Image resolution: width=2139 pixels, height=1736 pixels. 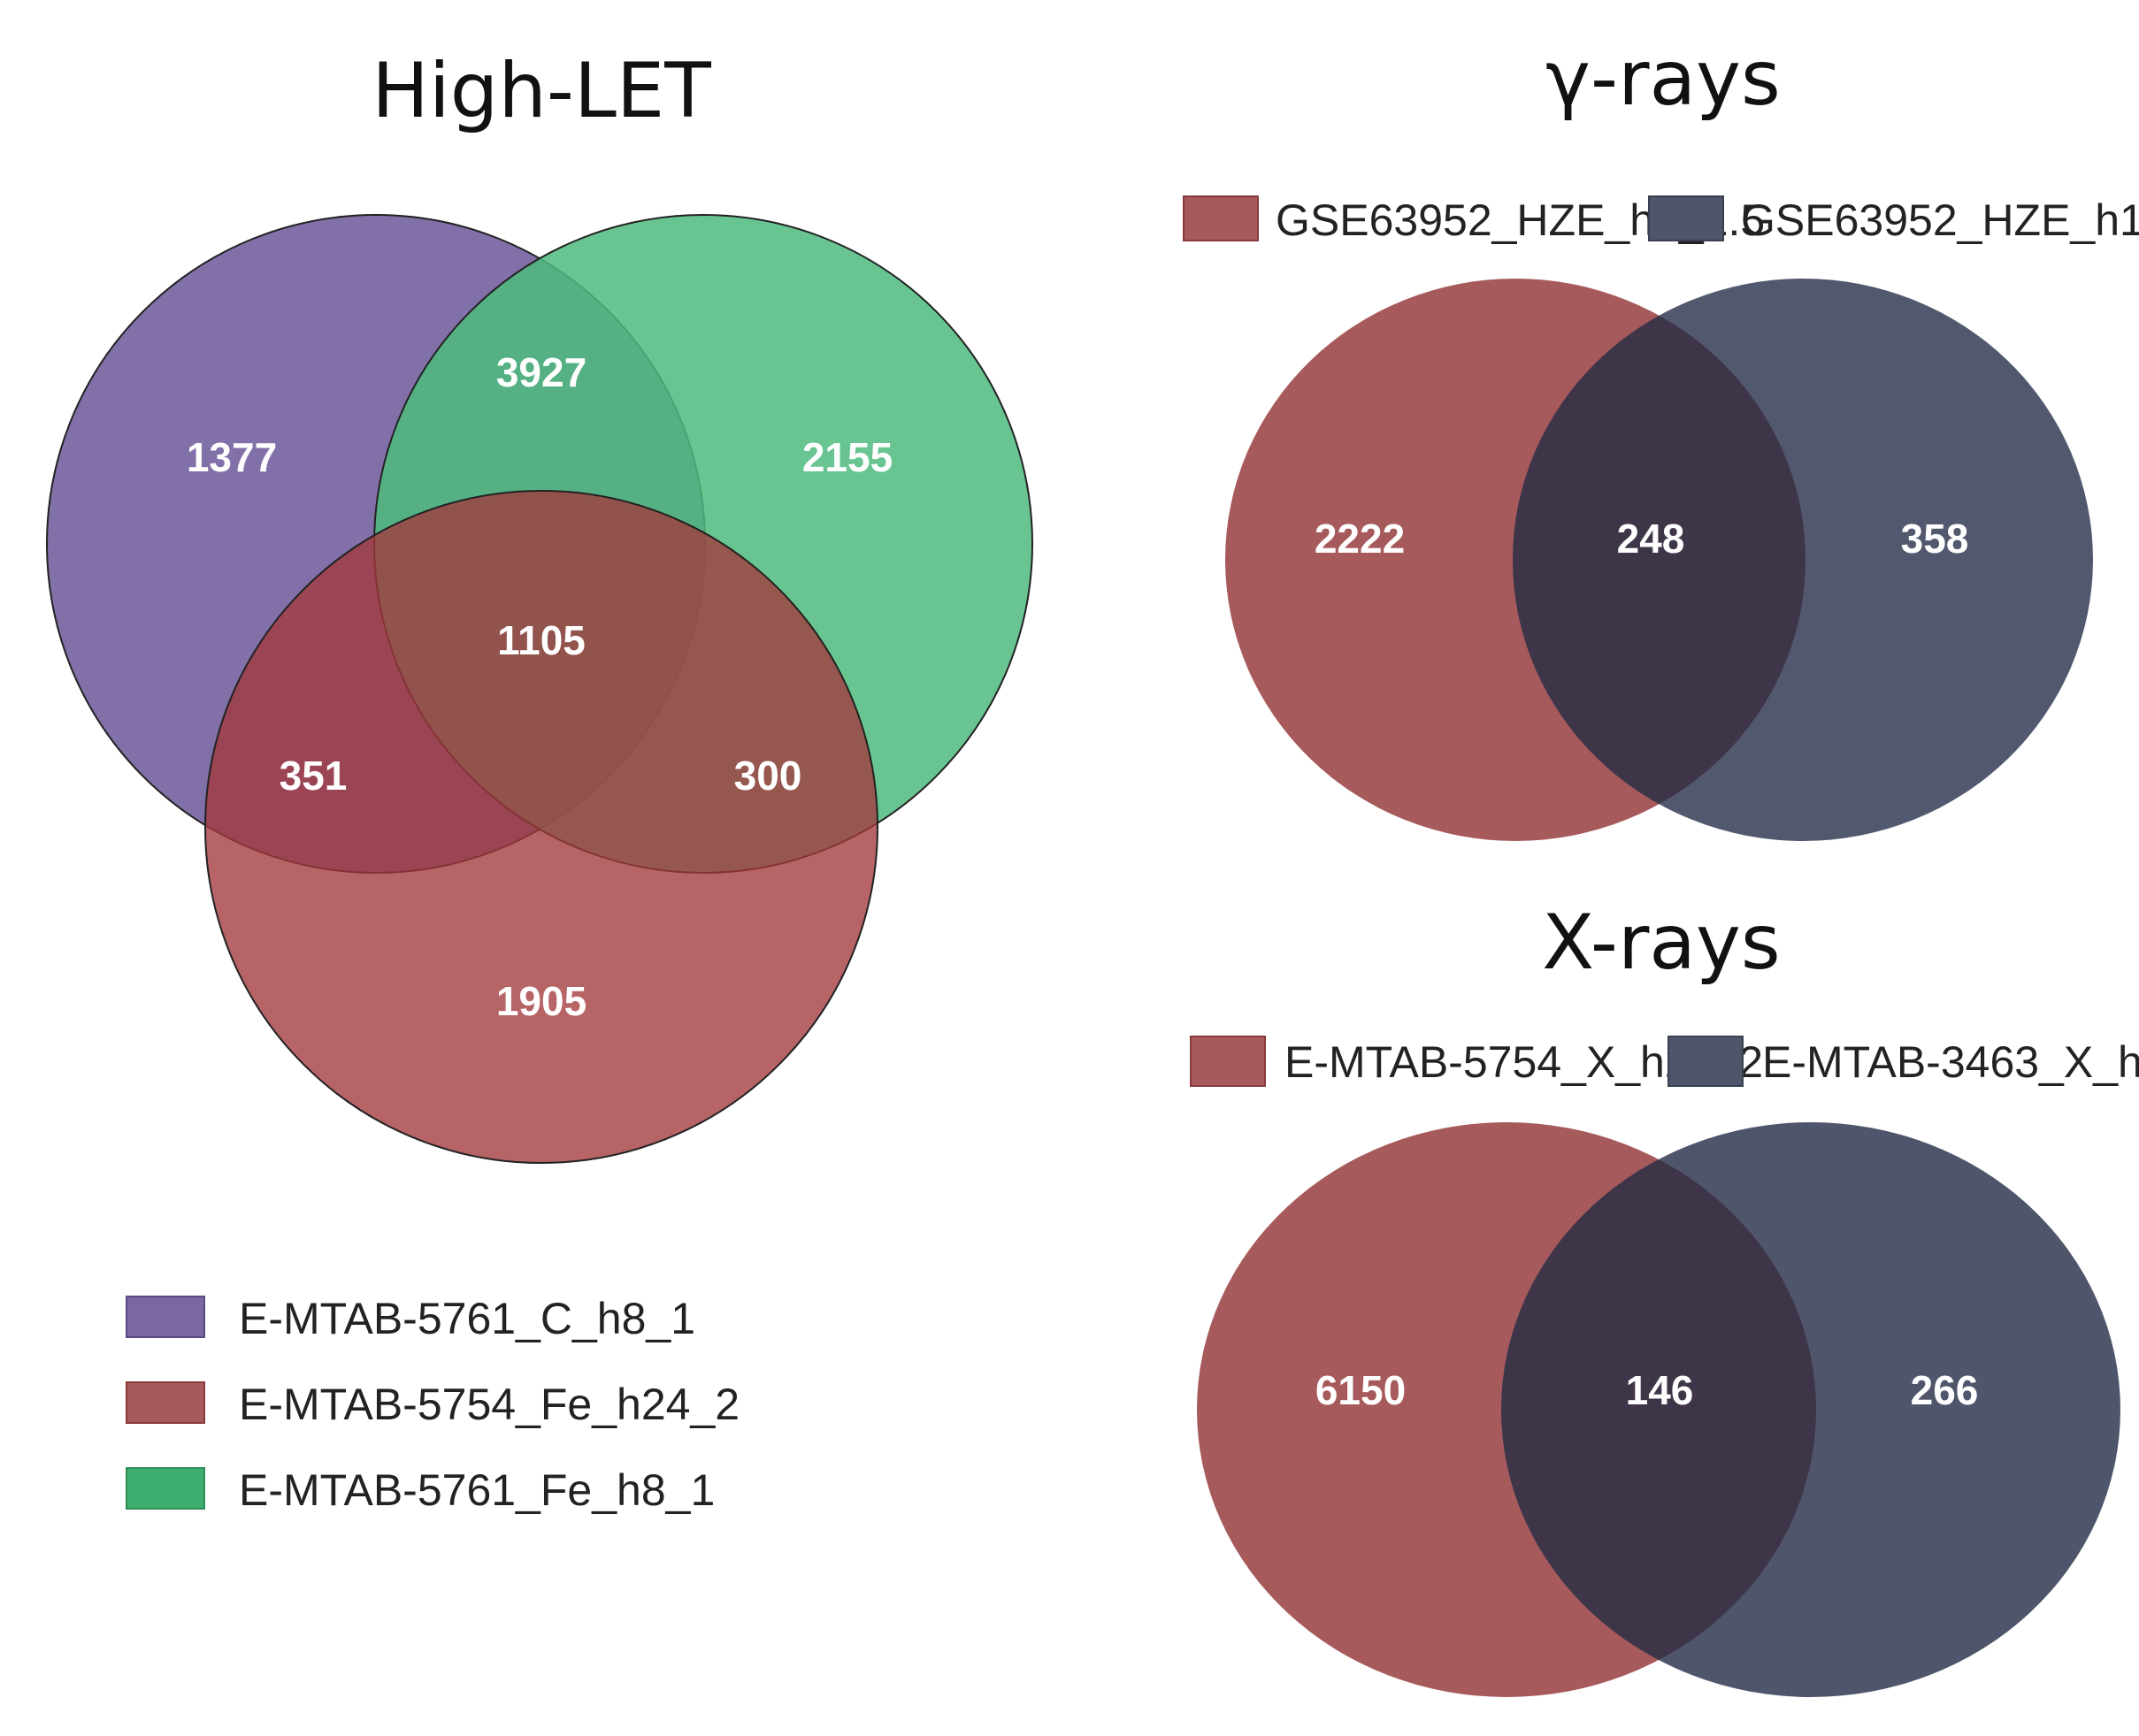 What do you see at coordinates (847, 457) in the screenshot?
I see `high-let-count-green-only: 2155` at bounding box center [847, 457].